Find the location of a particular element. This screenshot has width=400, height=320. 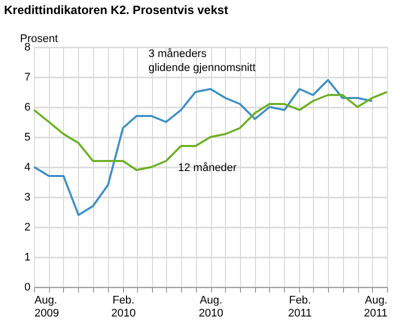

y-tick-label: 6 is located at coordinates (27, 108).